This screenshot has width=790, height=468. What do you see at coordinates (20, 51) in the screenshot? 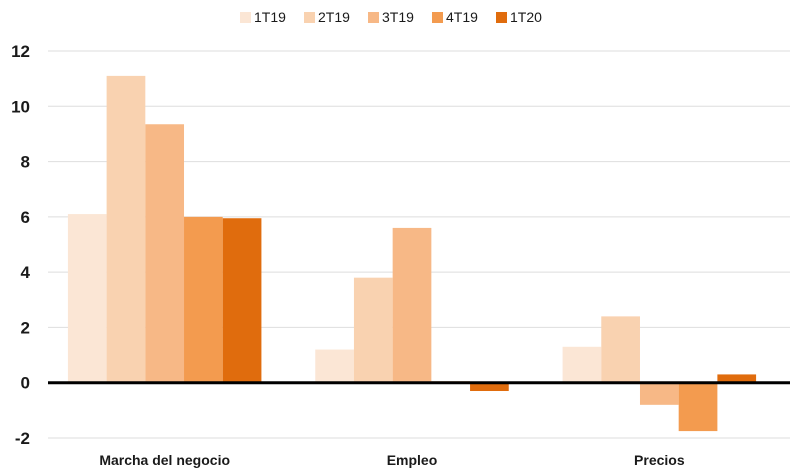
I see `y-tick-label: 12` at bounding box center [20, 51].